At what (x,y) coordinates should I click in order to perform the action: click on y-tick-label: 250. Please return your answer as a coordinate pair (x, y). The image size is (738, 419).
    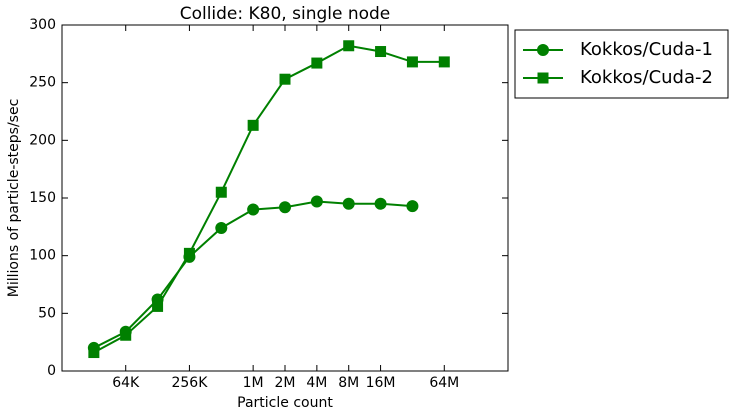
    Looking at the image, I should click on (42, 83).